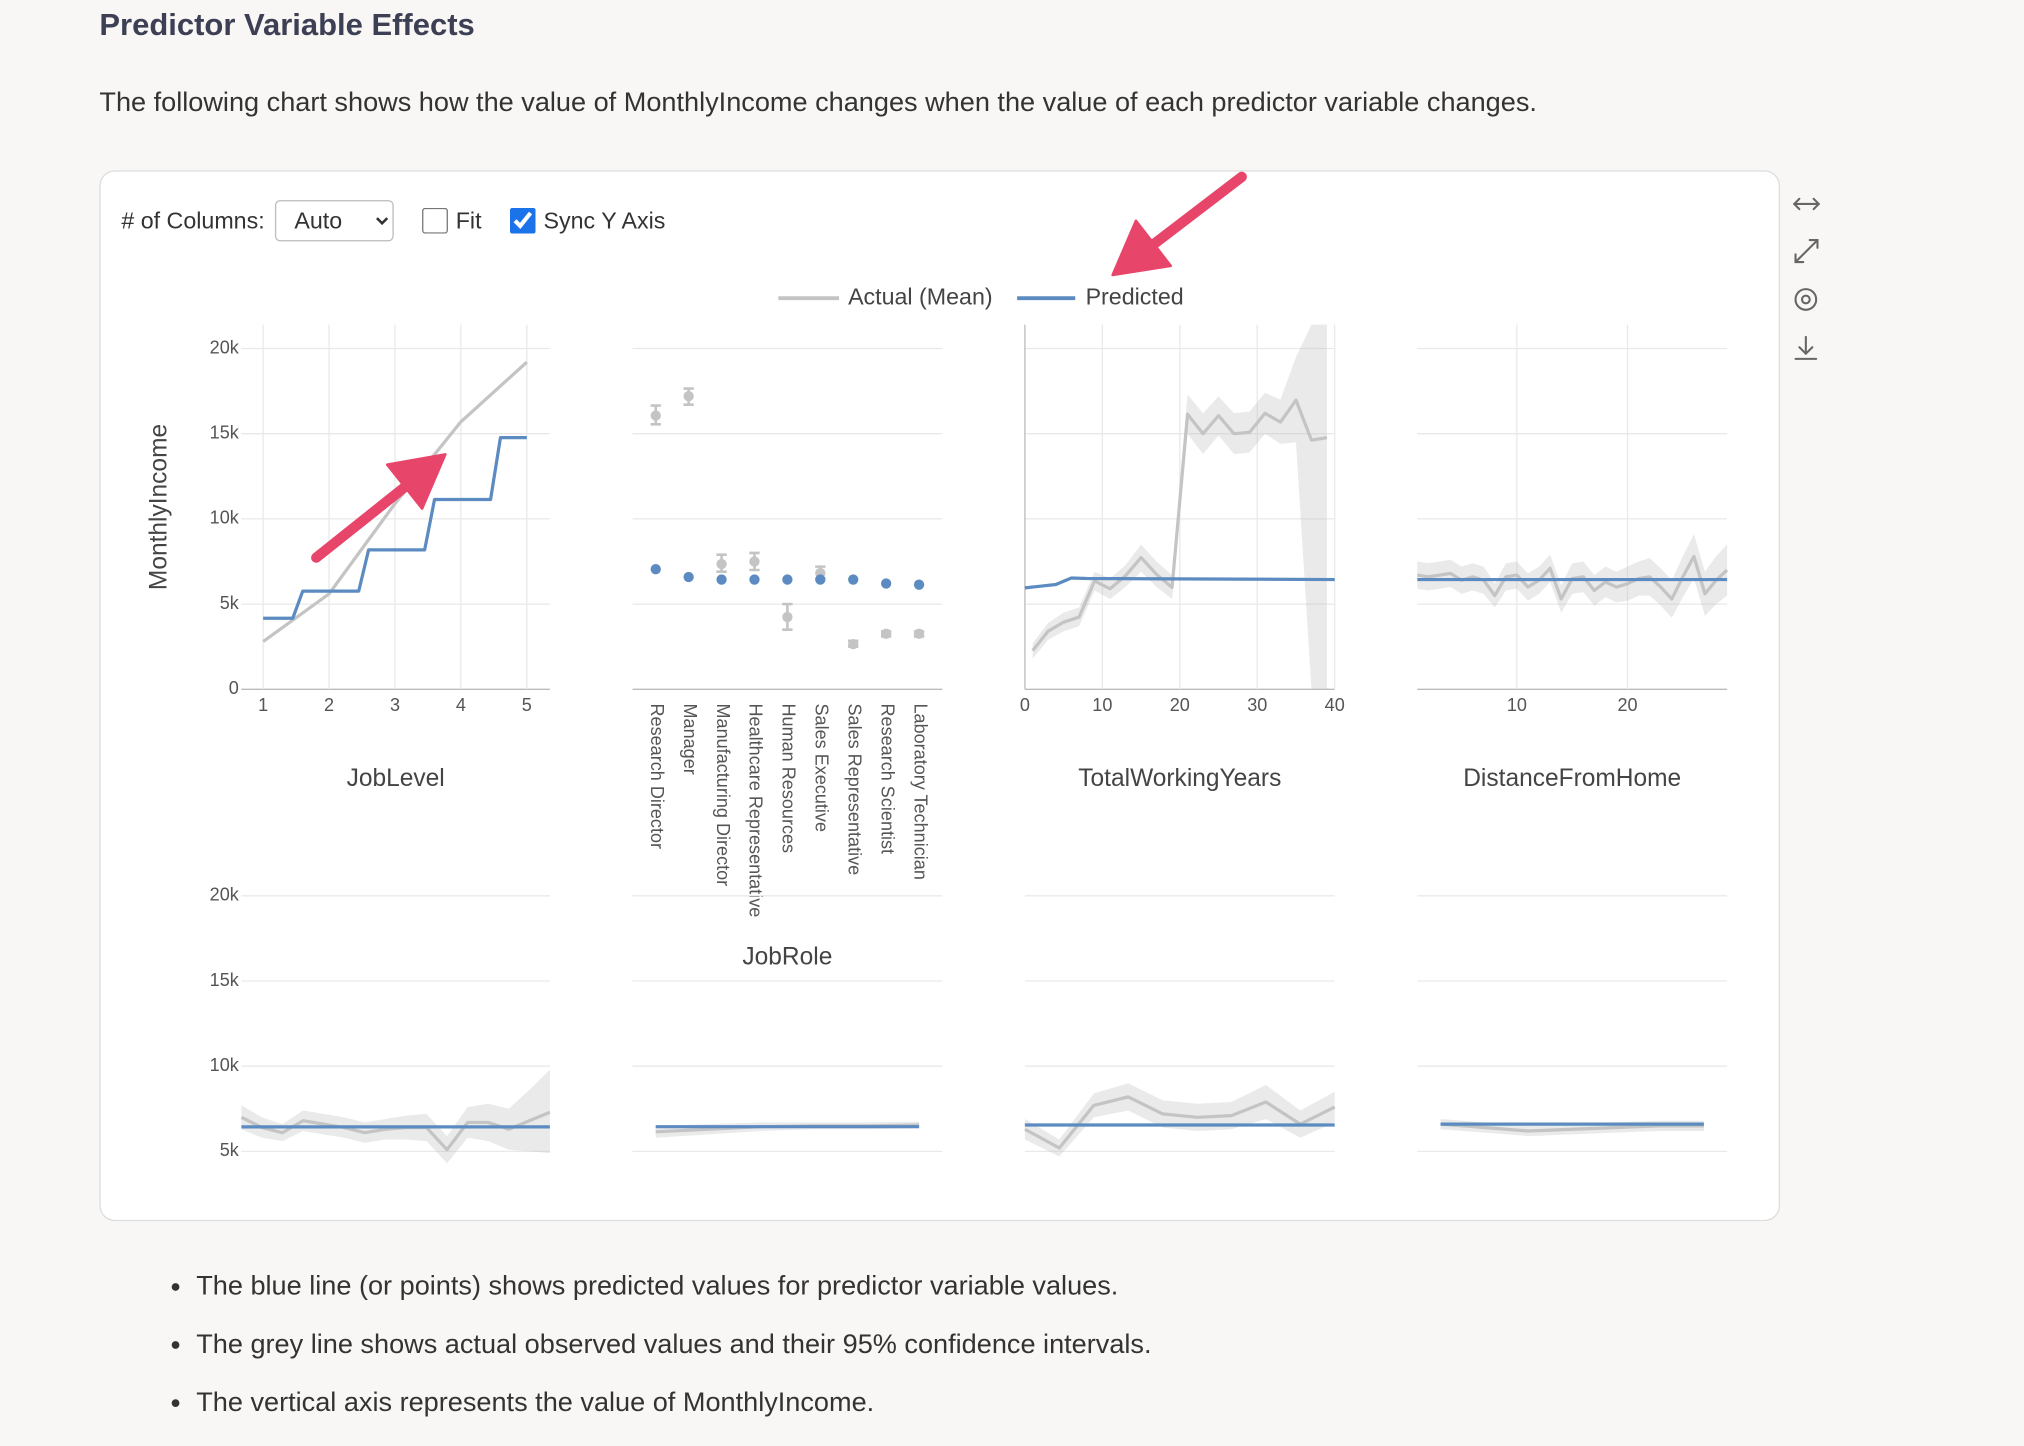 The image size is (2024, 1446). What do you see at coordinates (1025, 705) in the screenshot?
I see `x-tick-label: 0` at bounding box center [1025, 705].